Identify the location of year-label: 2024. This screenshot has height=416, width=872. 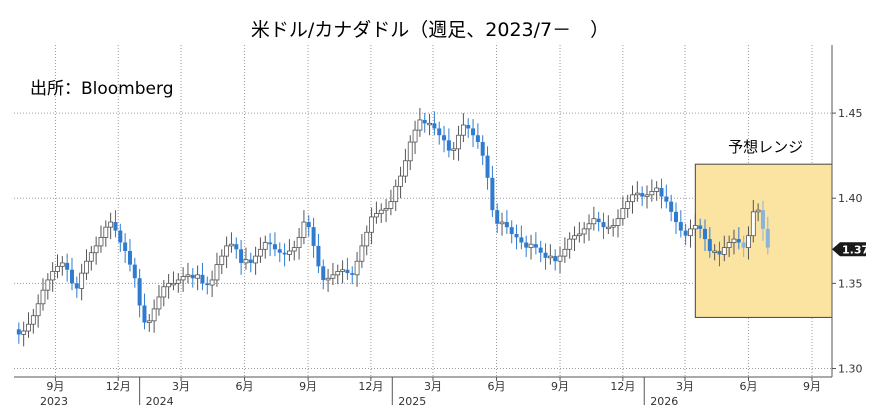
(160, 401).